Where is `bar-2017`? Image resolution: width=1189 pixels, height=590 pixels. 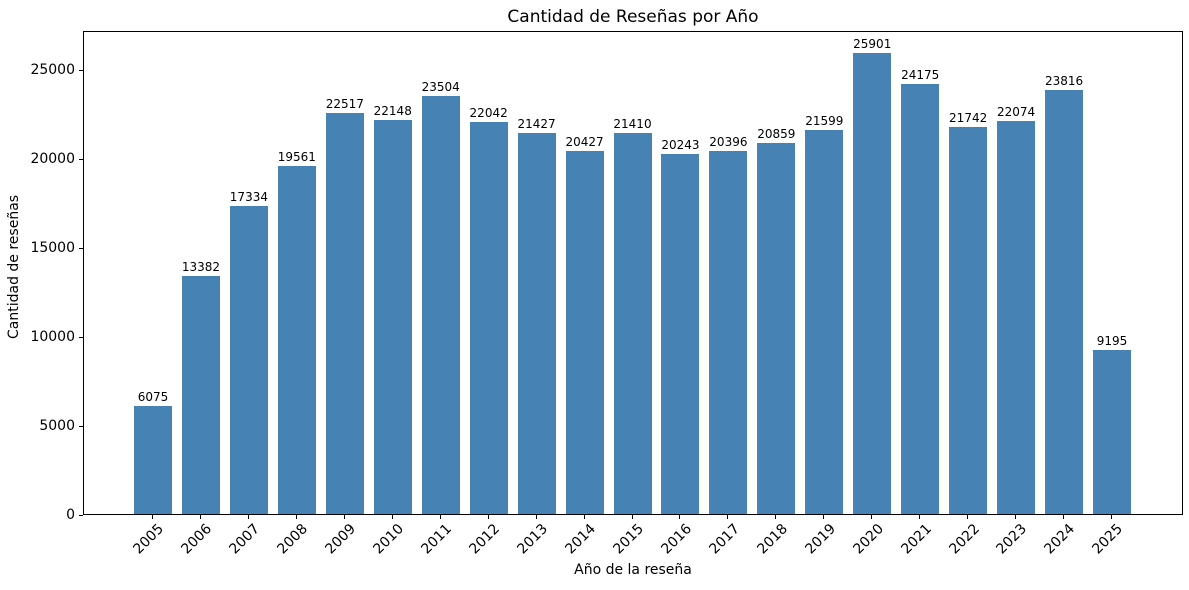 bar-2017 is located at coordinates (728, 332).